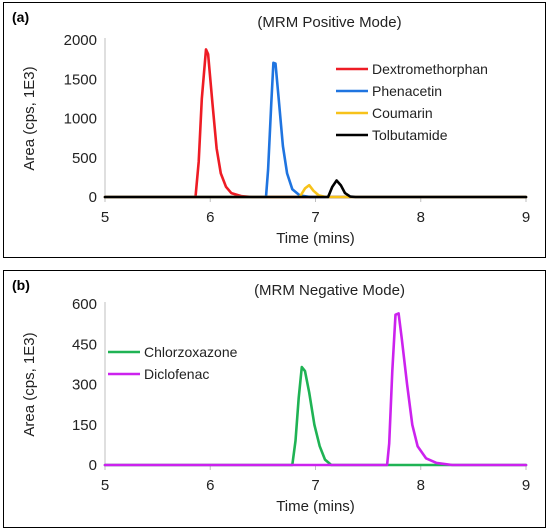 The width and height of the screenshot is (550, 532). Describe the element at coordinates (402, 113) in the screenshot. I see `legend-label-coumarin: Coumarin` at that location.